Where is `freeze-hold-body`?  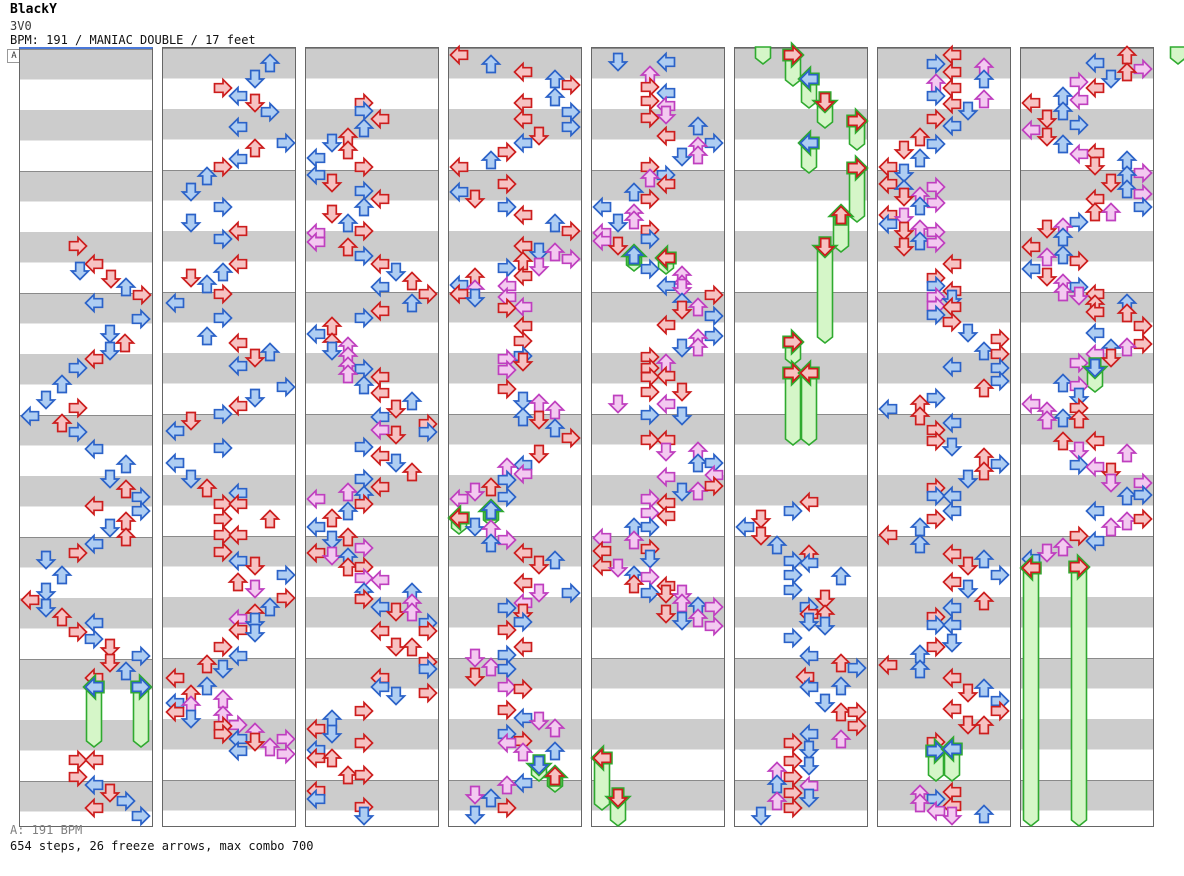 freeze-hold-body is located at coordinates (1176, 56).